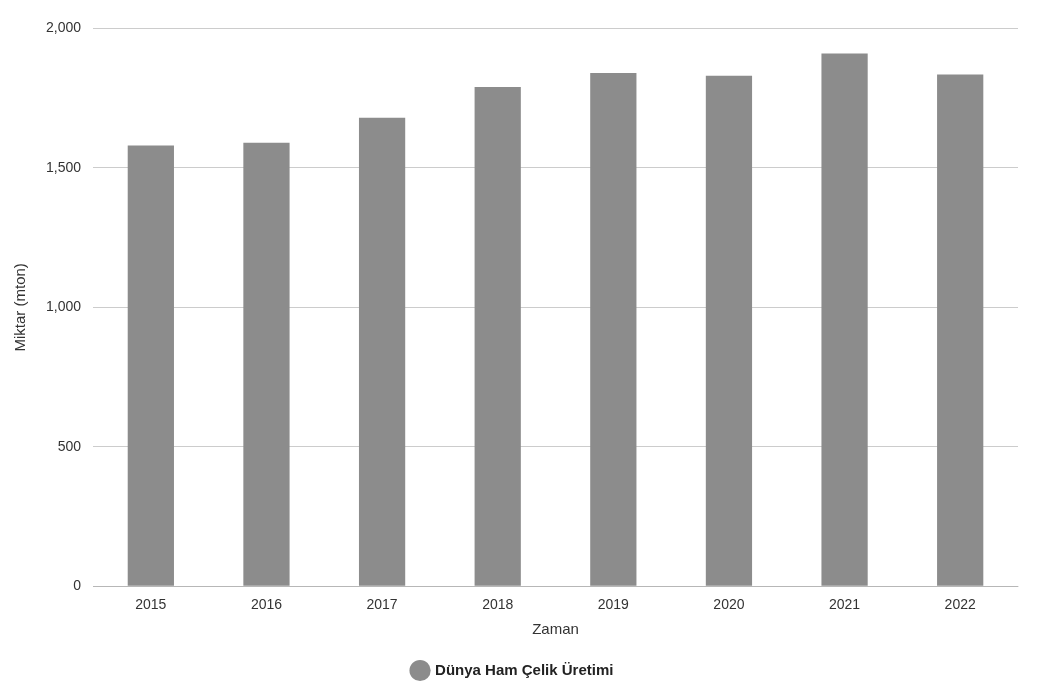  I want to click on y-tick-label: 1,500, so click(63, 166).